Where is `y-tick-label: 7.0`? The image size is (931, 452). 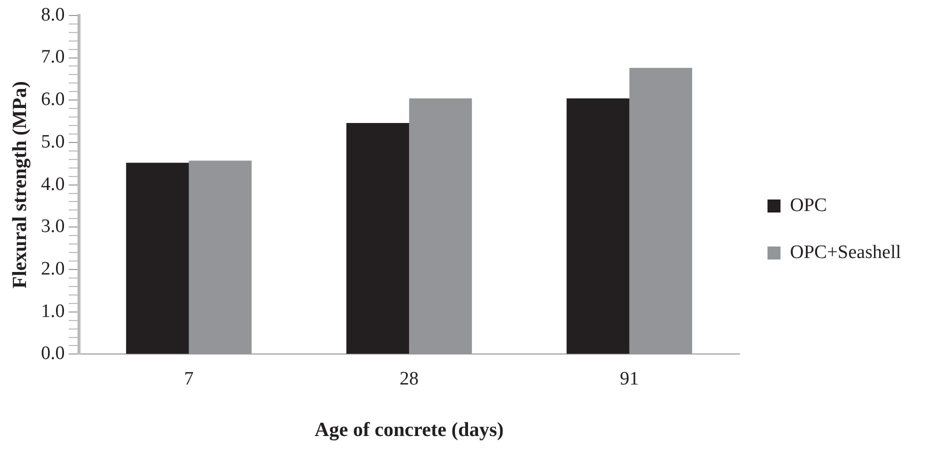
y-tick-label: 7.0 is located at coordinates (53, 57).